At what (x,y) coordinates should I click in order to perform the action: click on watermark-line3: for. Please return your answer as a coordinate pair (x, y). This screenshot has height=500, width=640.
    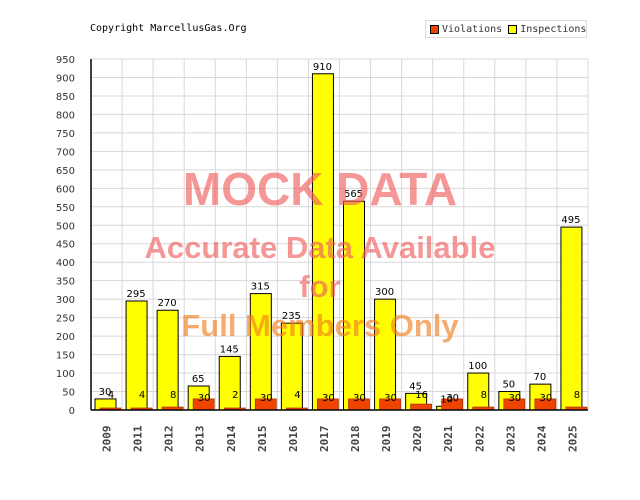
    Looking at the image, I should click on (319, 286).